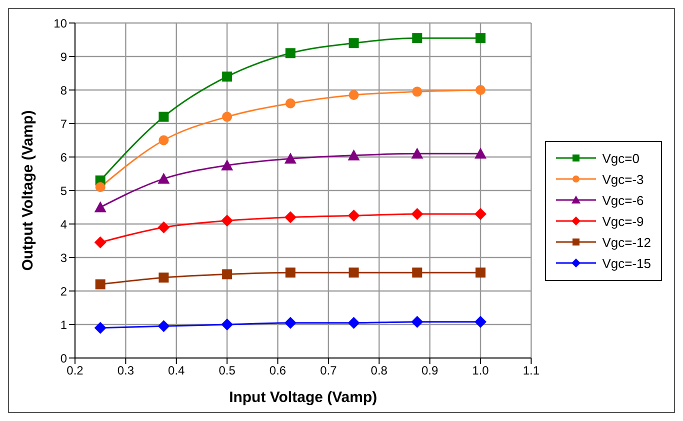  Describe the element at coordinates (303, 397) in the screenshot. I see `x-axis-title: Input Voltage (Vamp)` at that location.